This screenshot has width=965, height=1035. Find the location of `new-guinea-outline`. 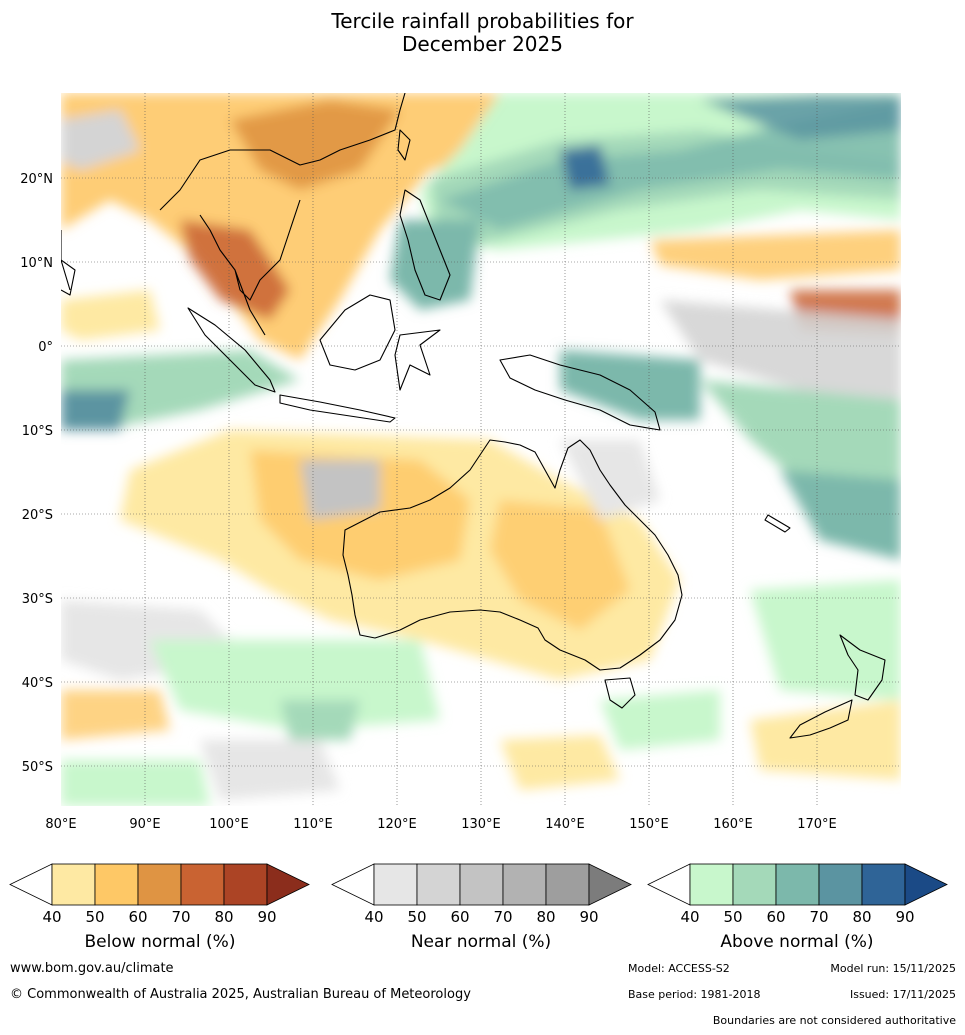

new-guinea-outline is located at coordinates (580, 392).